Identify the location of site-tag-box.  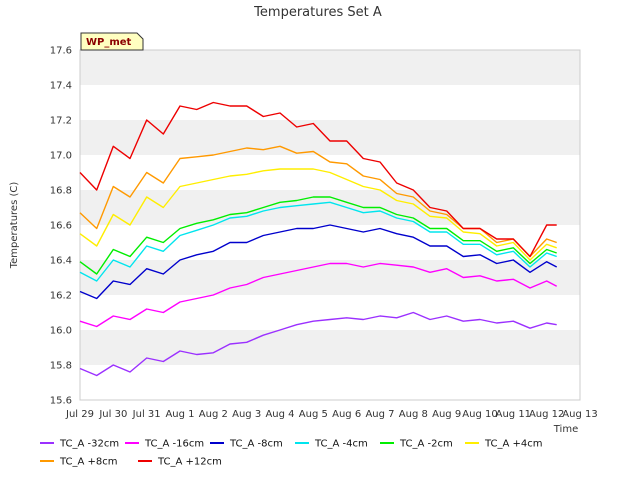
(112, 41).